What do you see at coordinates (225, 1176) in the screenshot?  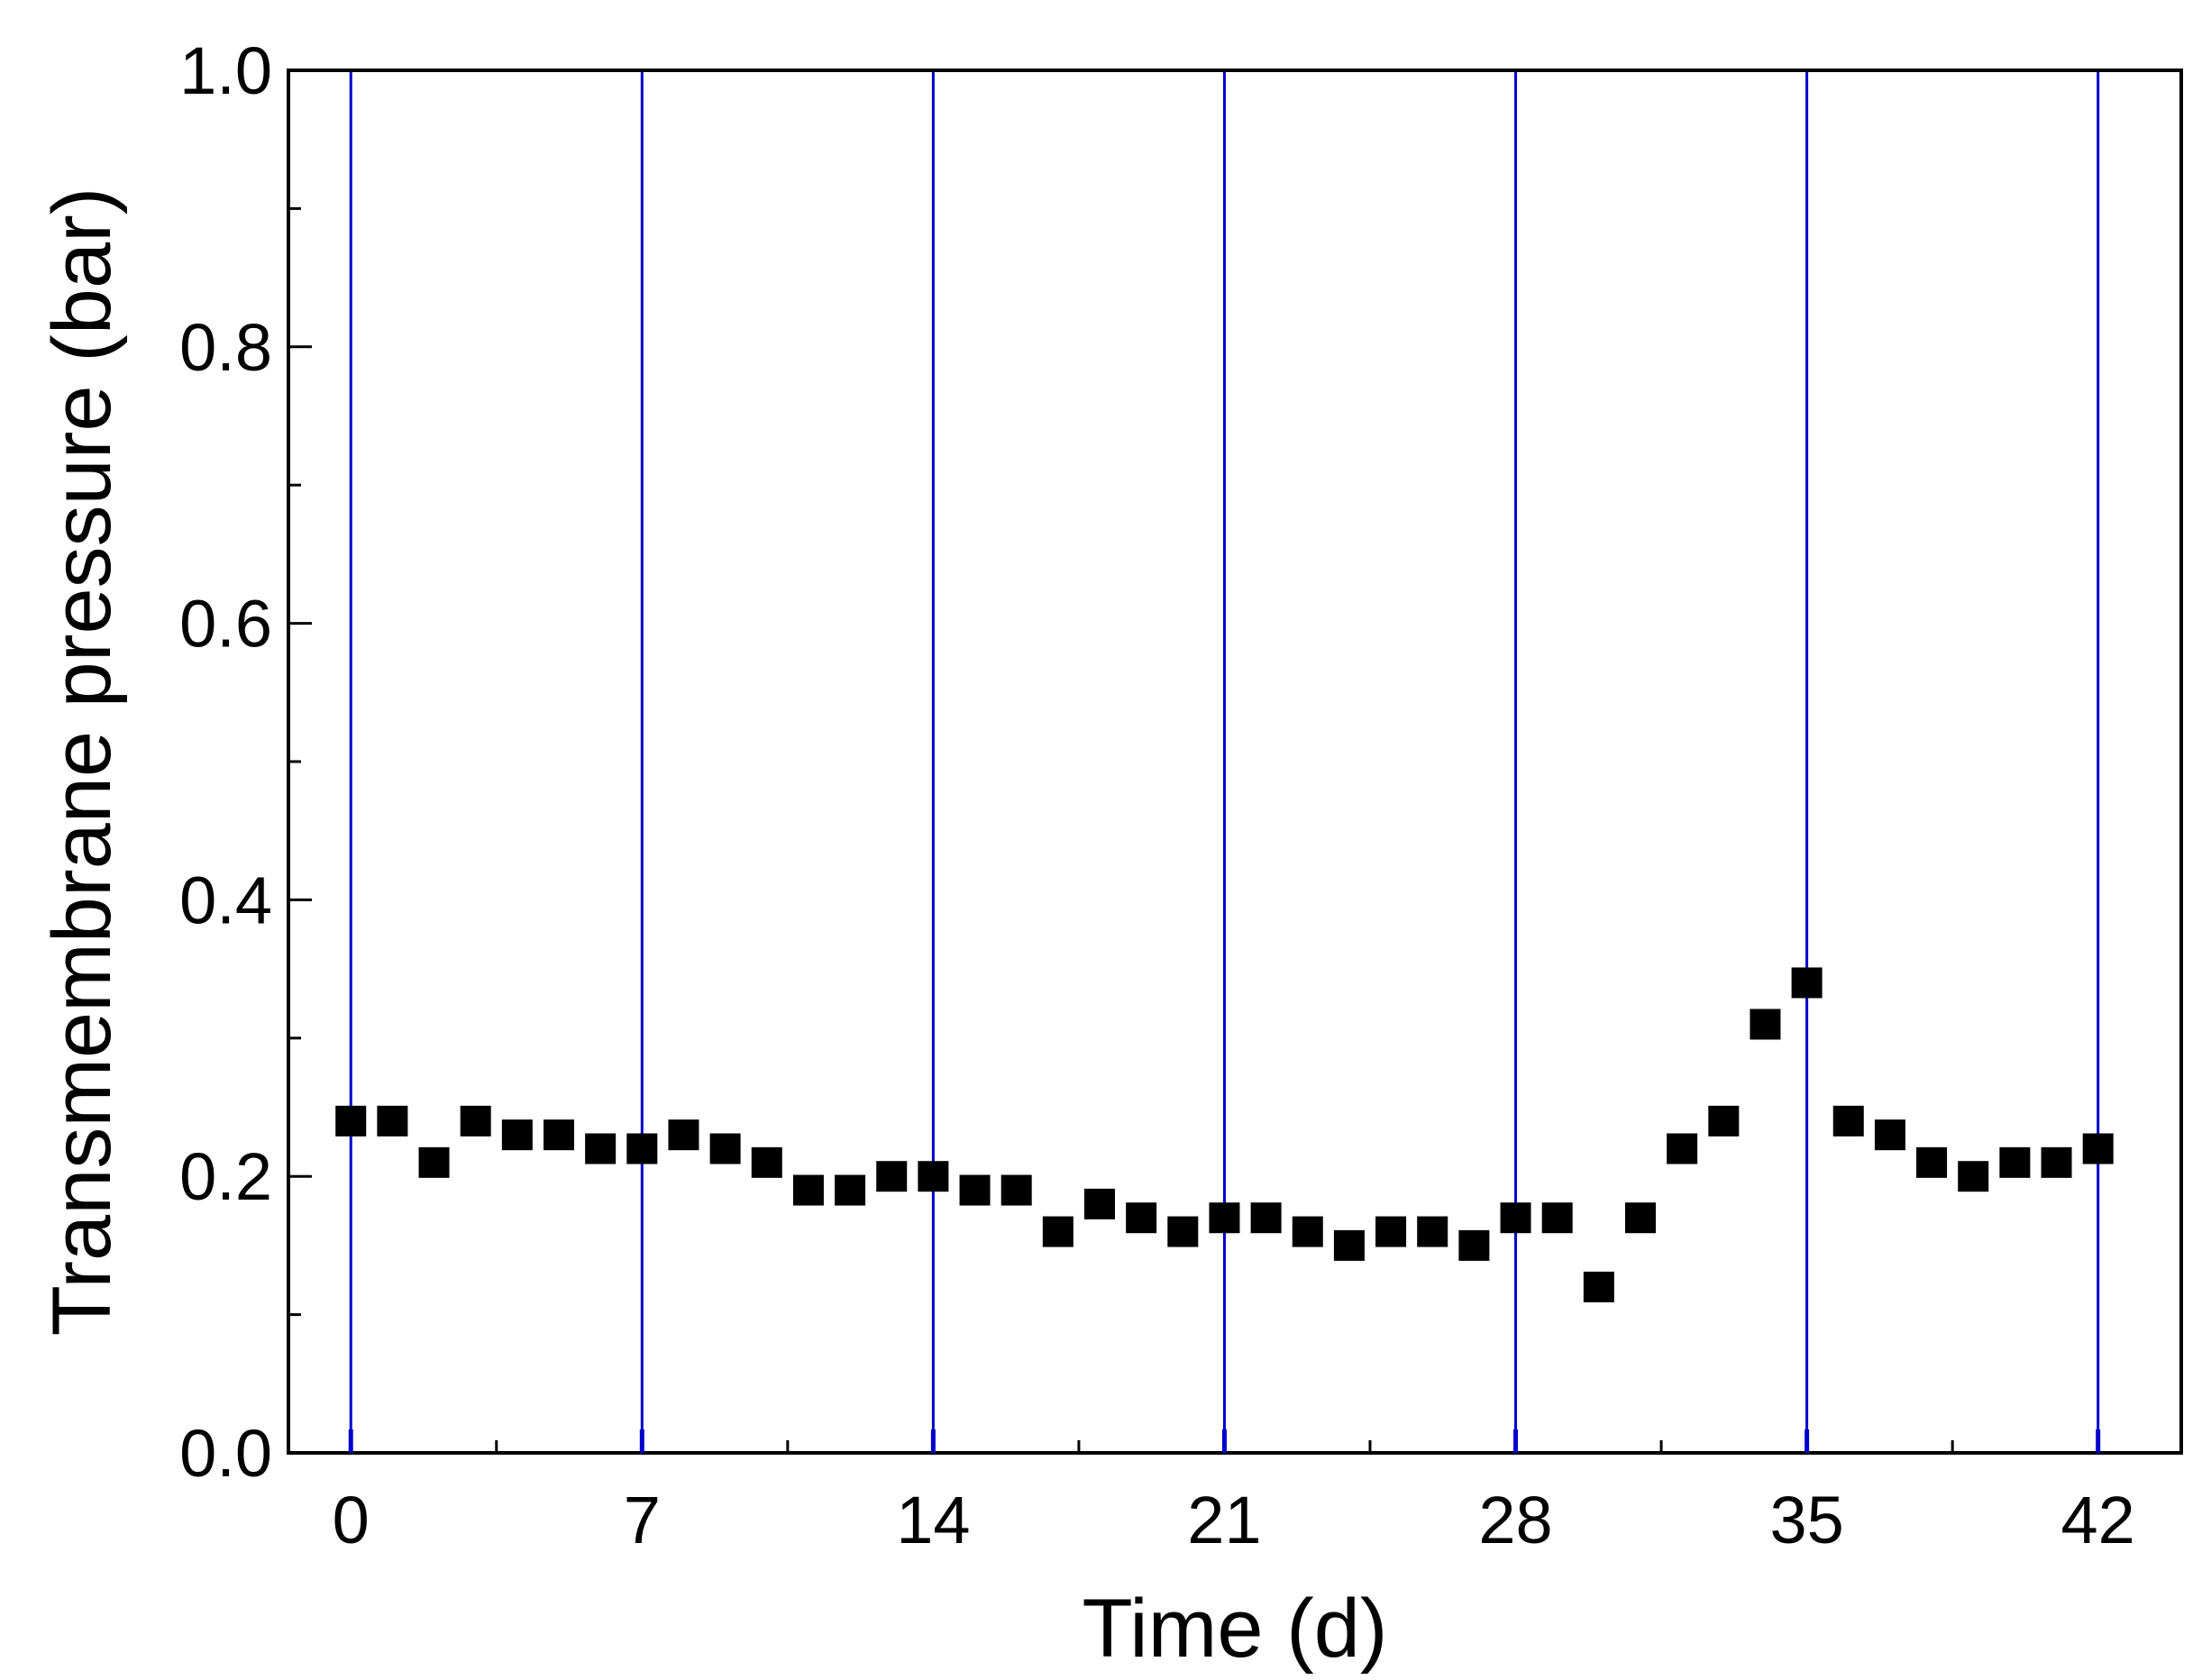 I see `y-tick-label: 0.2` at bounding box center [225, 1176].